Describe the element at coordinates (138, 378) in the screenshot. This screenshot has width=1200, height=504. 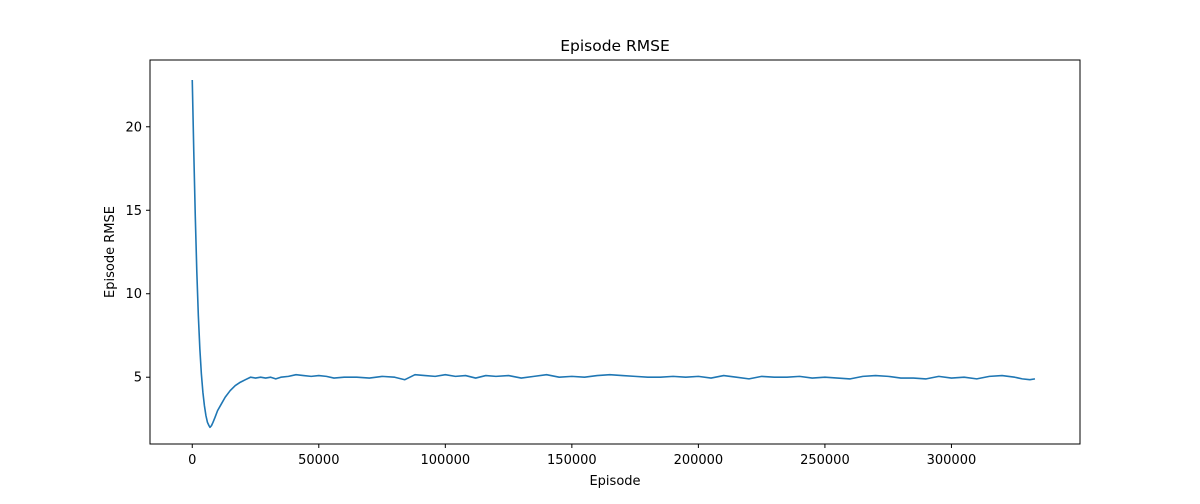
I see `y-tick-label: 5` at that location.